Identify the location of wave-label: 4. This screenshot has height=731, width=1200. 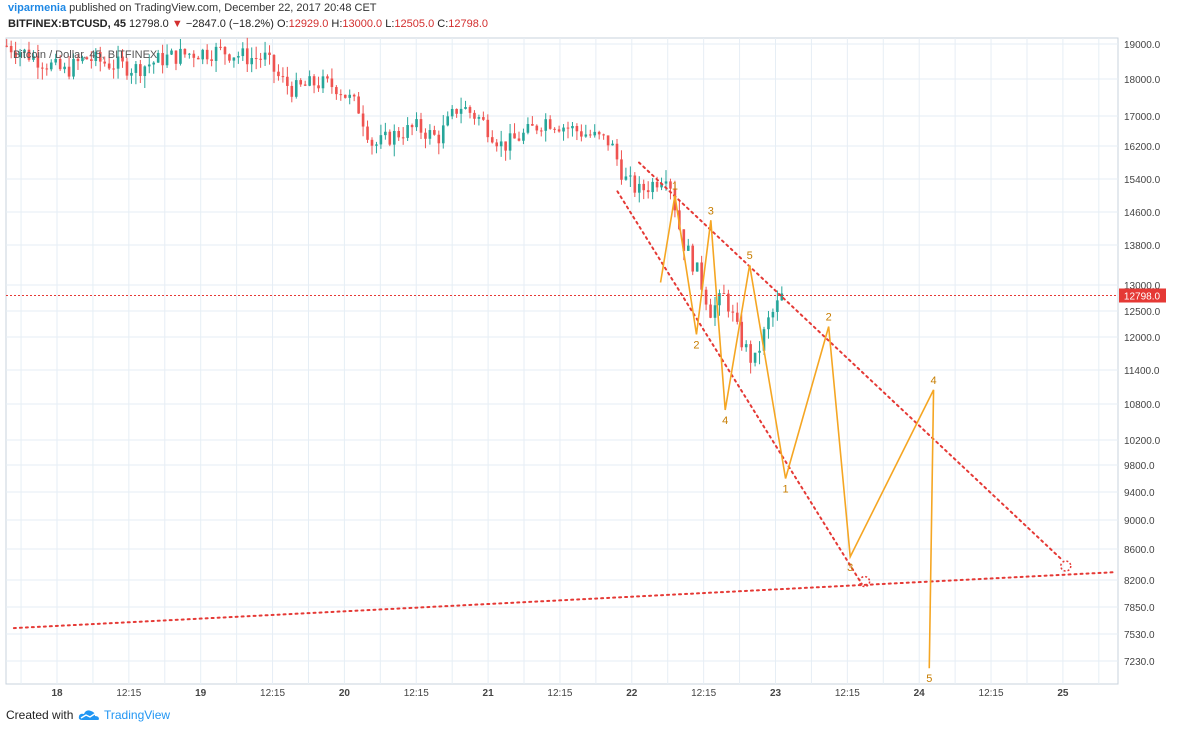
(725, 421).